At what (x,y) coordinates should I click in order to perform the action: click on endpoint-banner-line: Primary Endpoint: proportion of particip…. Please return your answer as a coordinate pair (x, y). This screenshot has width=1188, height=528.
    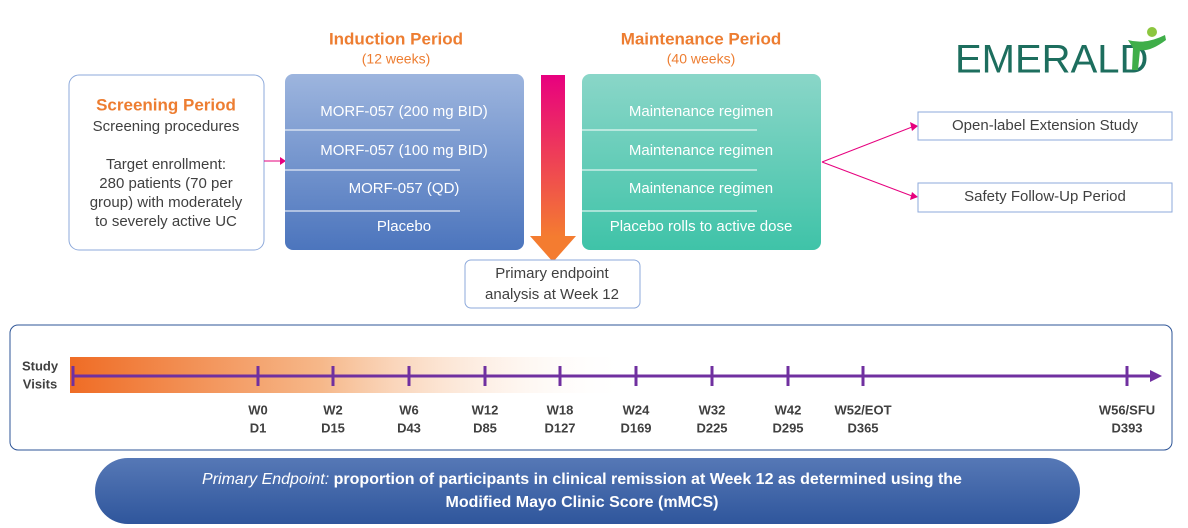
    Looking at the image, I should click on (582, 479).